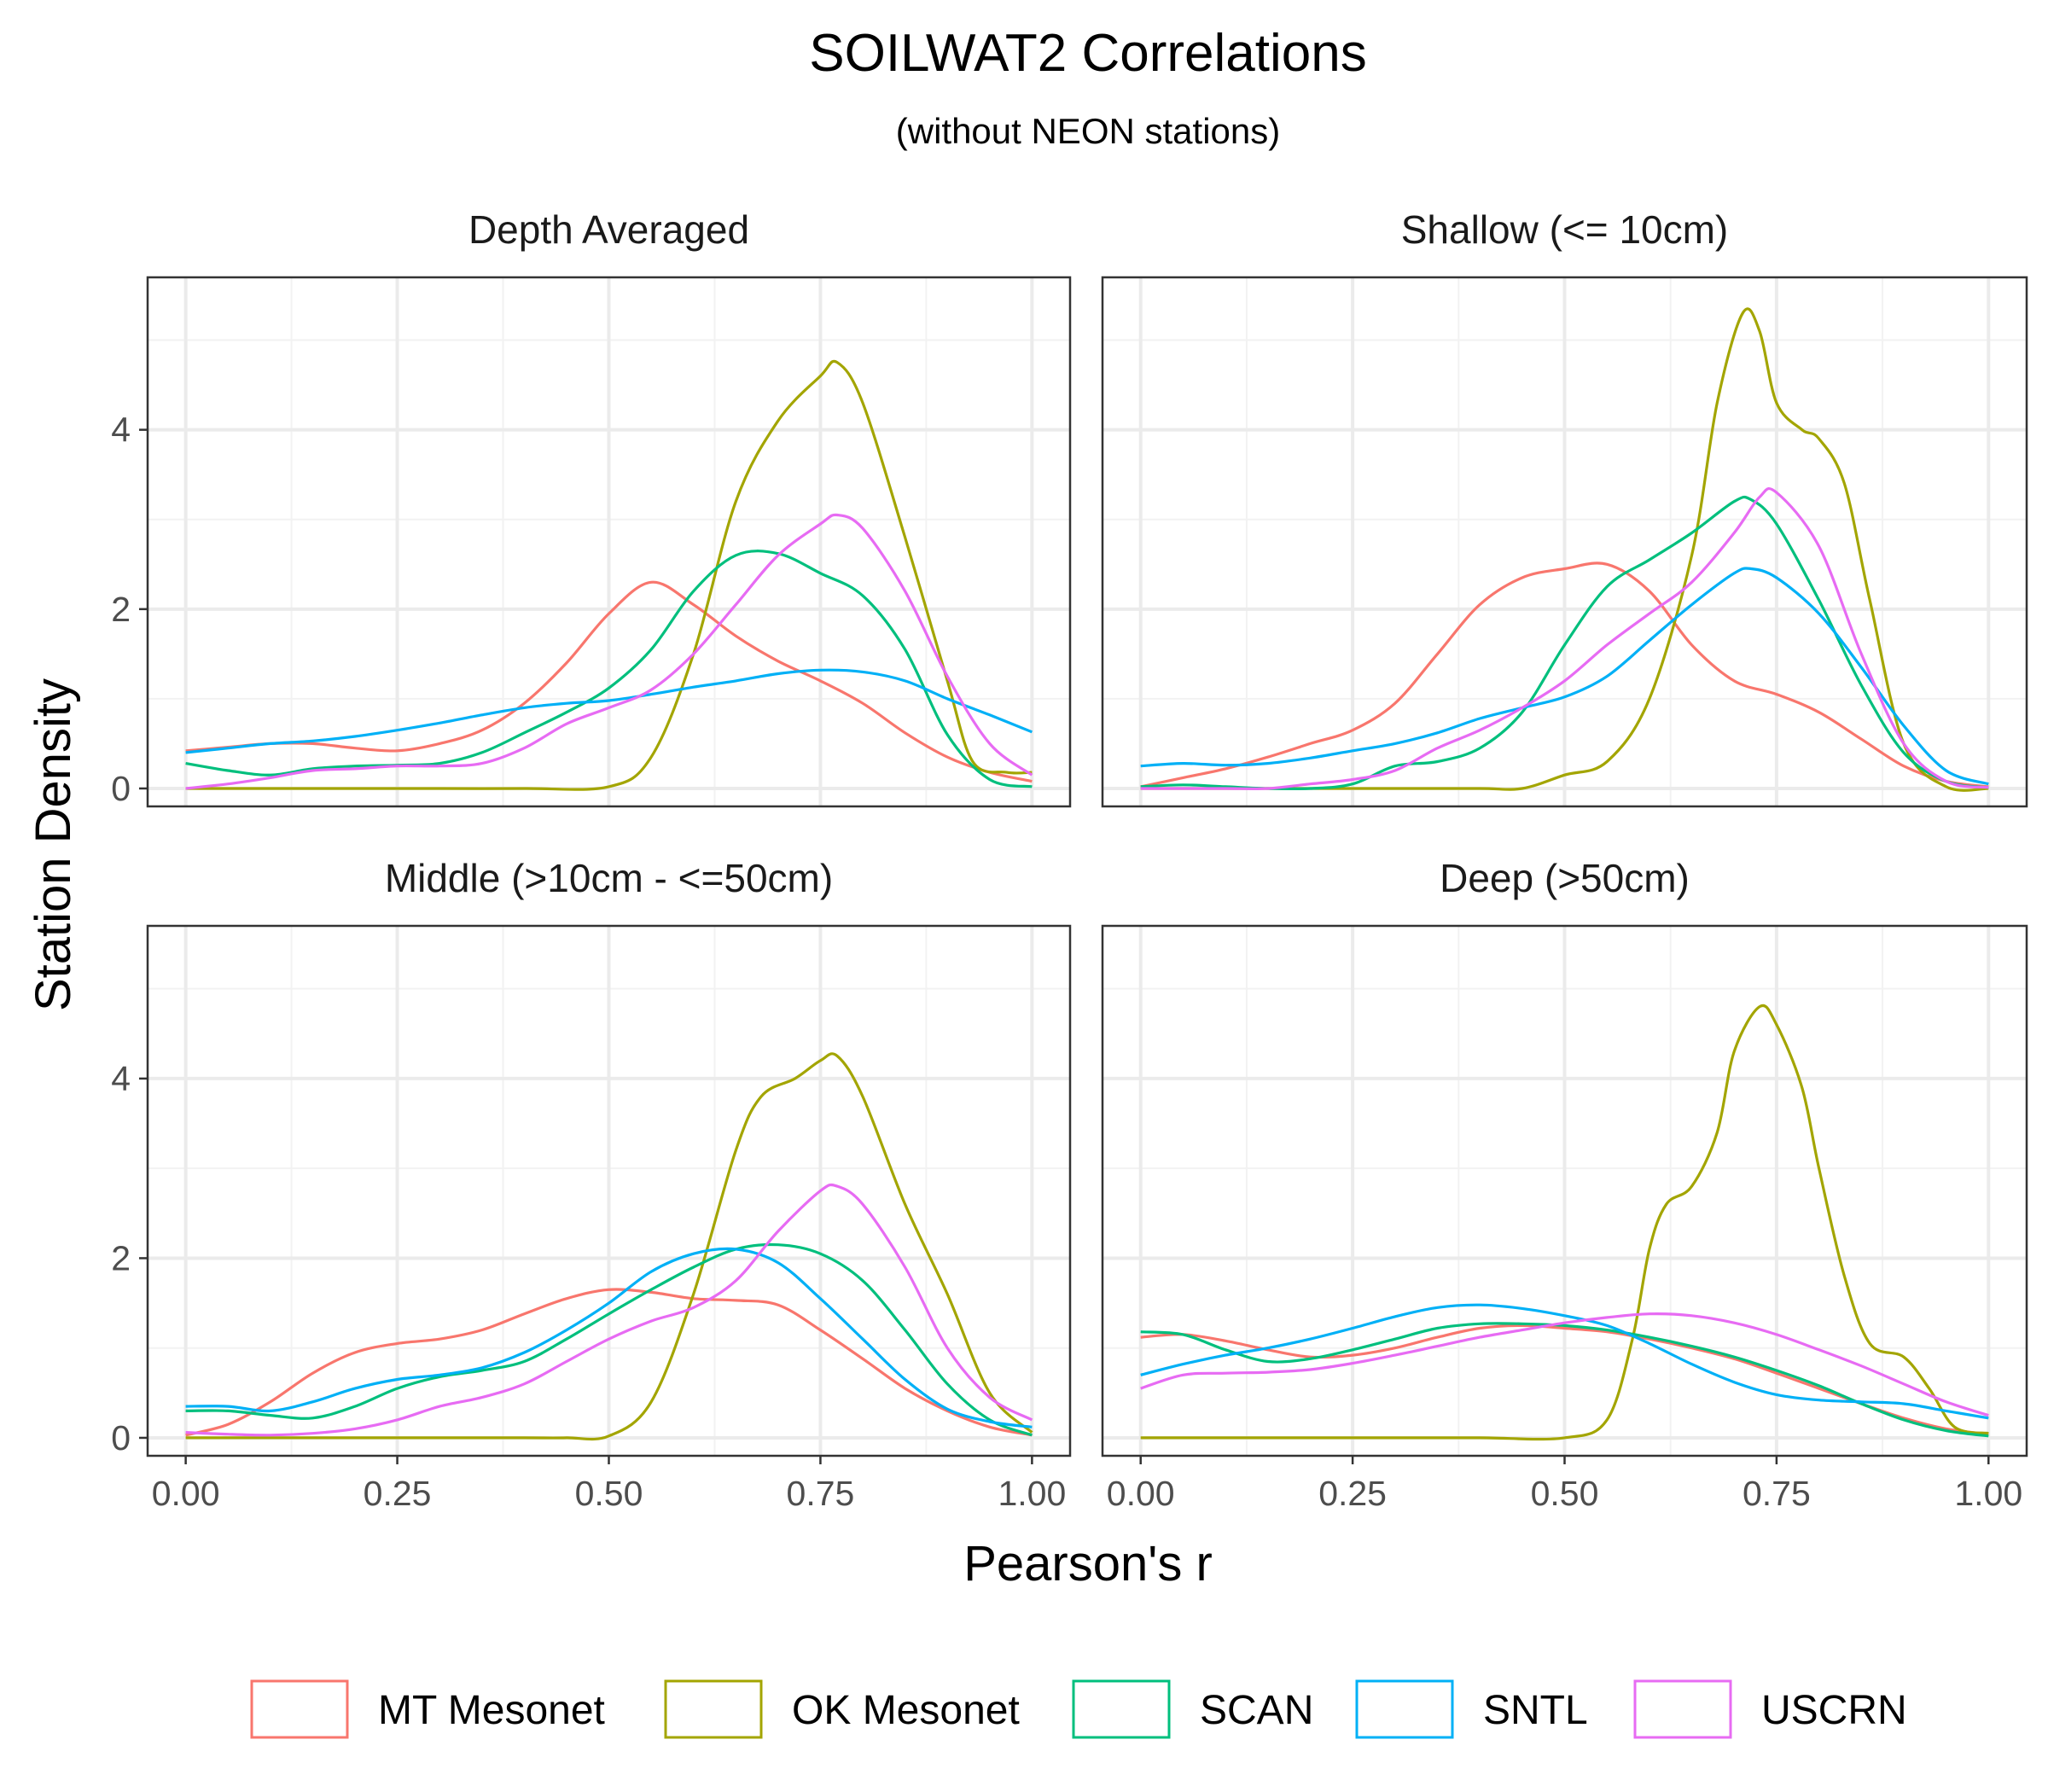 The height and width of the screenshot is (1792, 2048). What do you see at coordinates (1535, 1710) in the screenshot?
I see `legend-label: SNTL` at bounding box center [1535, 1710].